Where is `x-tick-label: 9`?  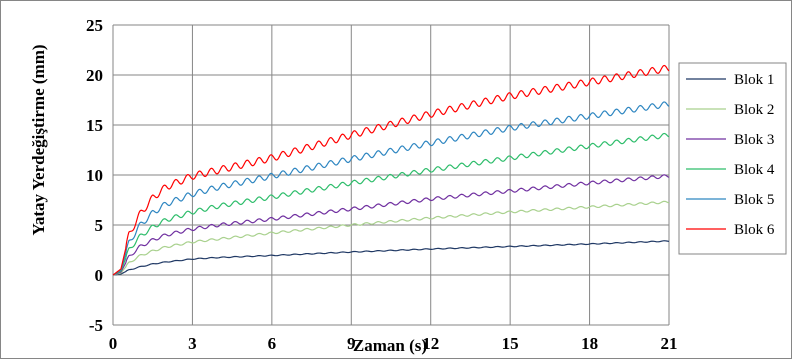
x-tick-label: 9 is located at coordinates (351, 343).